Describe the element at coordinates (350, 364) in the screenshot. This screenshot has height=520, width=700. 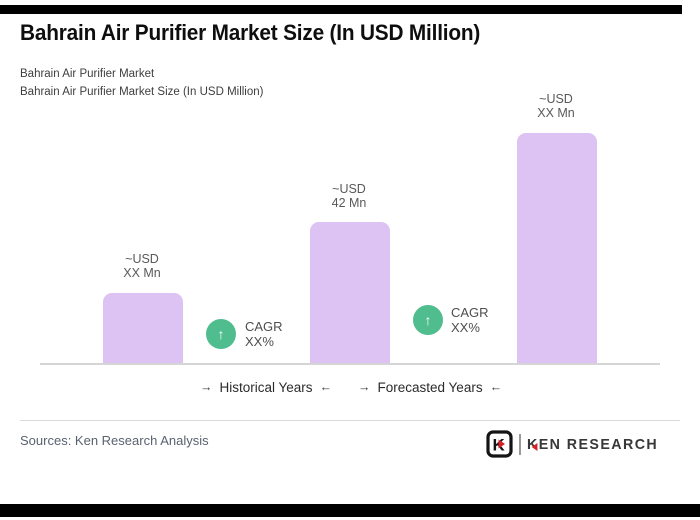
I see `x-axis-line` at that location.